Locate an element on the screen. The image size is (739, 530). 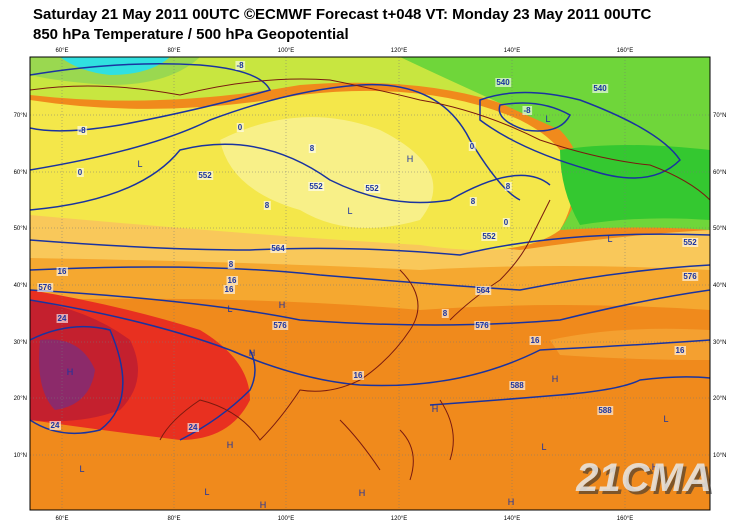
latitude-label: 50°N is located at coordinates (20, 229).